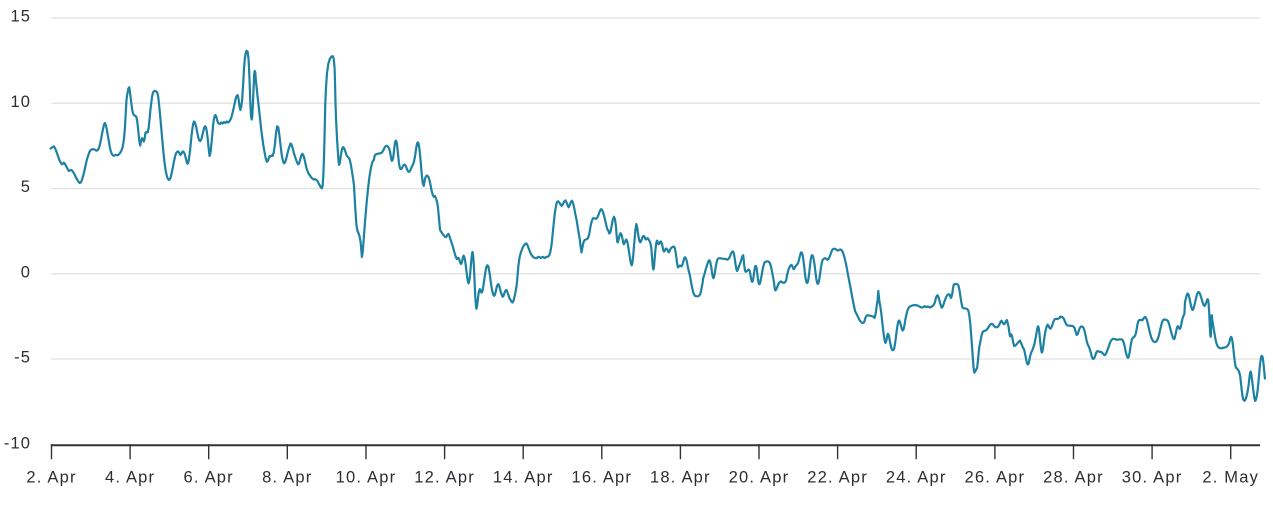 This screenshot has height=507, width=1273. What do you see at coordinates (916, 477) in the screenshot?
I see `svg-text: 24. Apr` at bounding box center [916, 477].